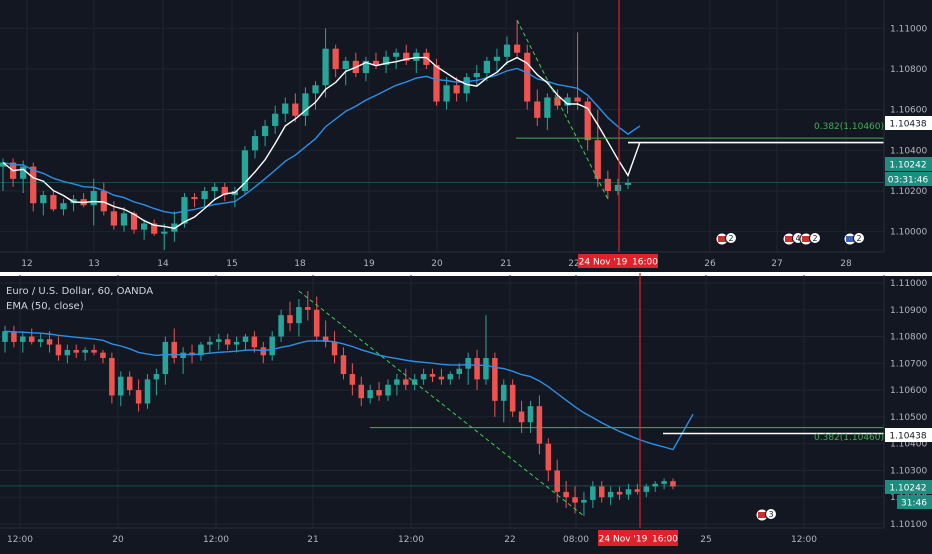 The width and height of the screenshot is (932, 554). Describe the element at coordinates (118, 540) in the screenshot. I see `time-tick-label: 20` at that location.